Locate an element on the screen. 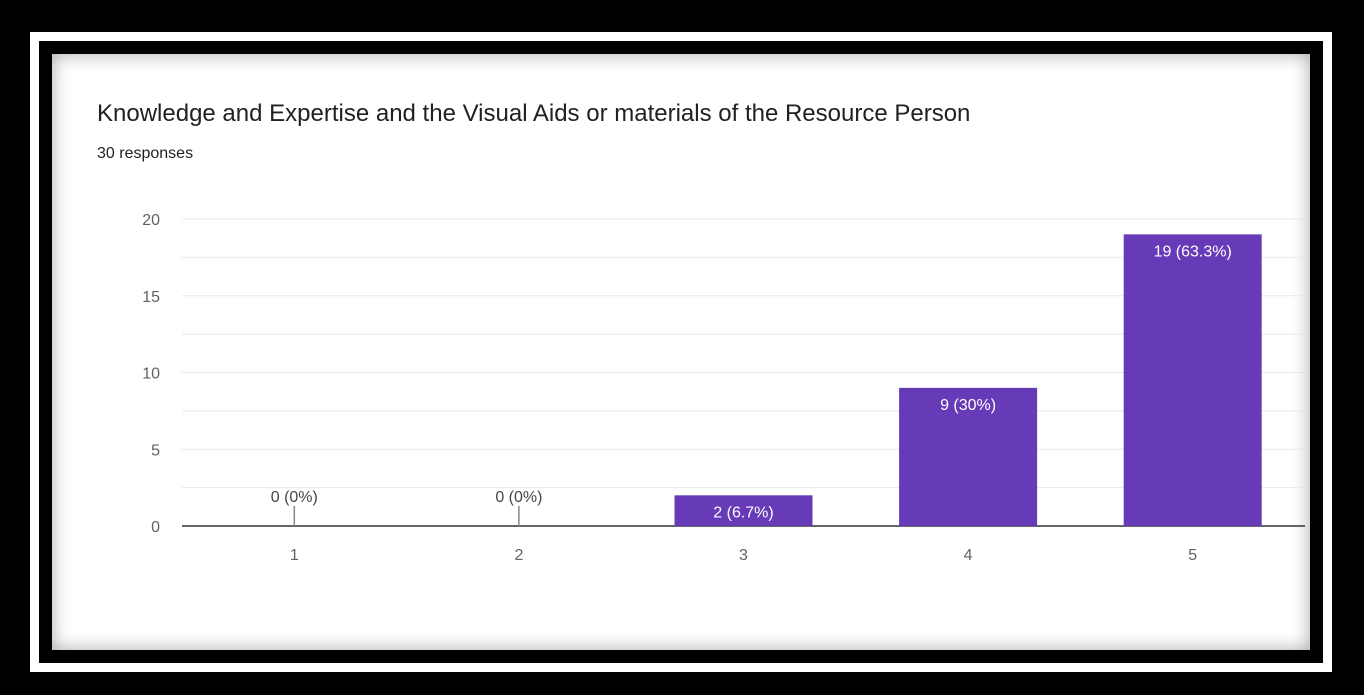 This screenshot has height=695, width=1364. x-tick-label: 5 is located at coordinates (1192, 555).